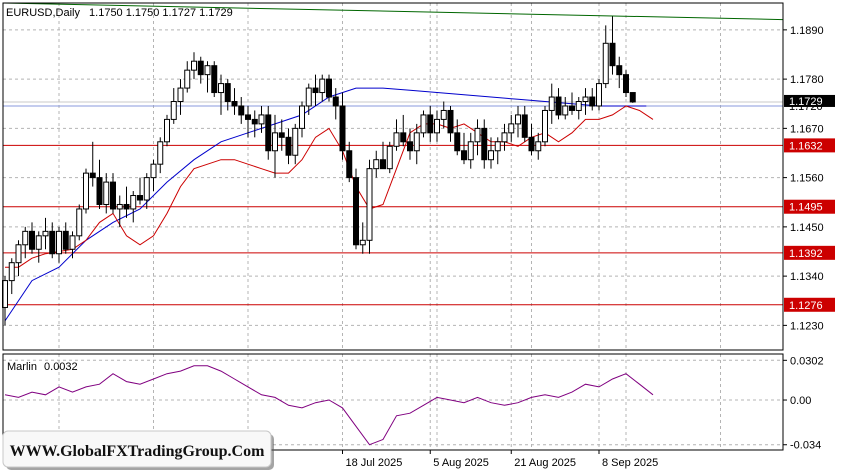 This screenshot has width=841, height=474. I want to click on chart-title: EURUSD,Daily 1.1750 1.1750 1.1727 1.1729, so click(119, 13).